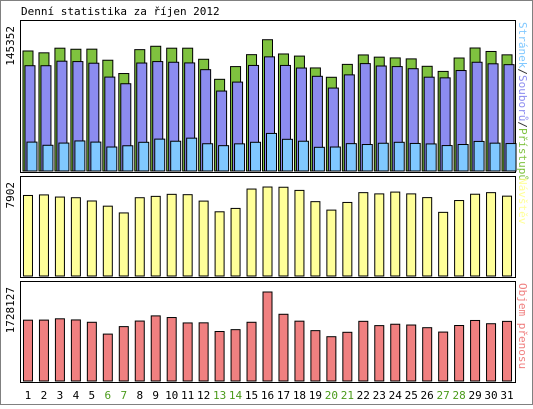 This screenshot has width=533, height=409. I want to click on x-tick-label-31: 31, so click(506, 395).